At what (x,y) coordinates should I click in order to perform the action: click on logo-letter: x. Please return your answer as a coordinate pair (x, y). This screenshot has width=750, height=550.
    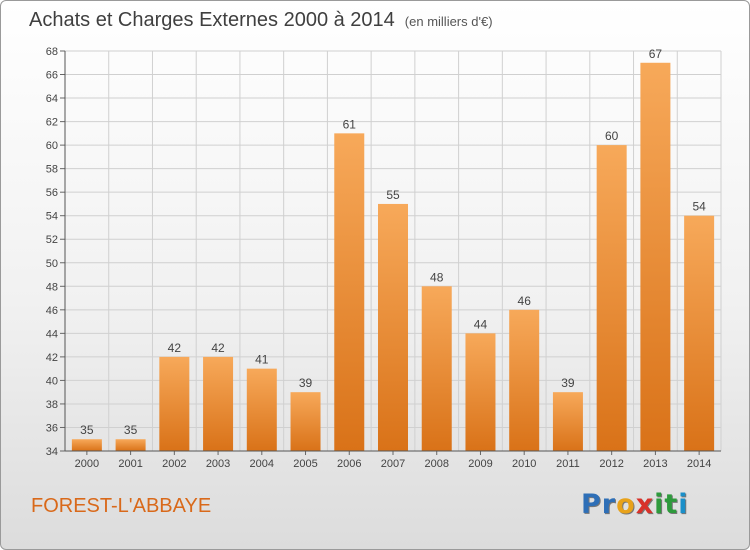
    Looking at the image, I should click on (645, 504).